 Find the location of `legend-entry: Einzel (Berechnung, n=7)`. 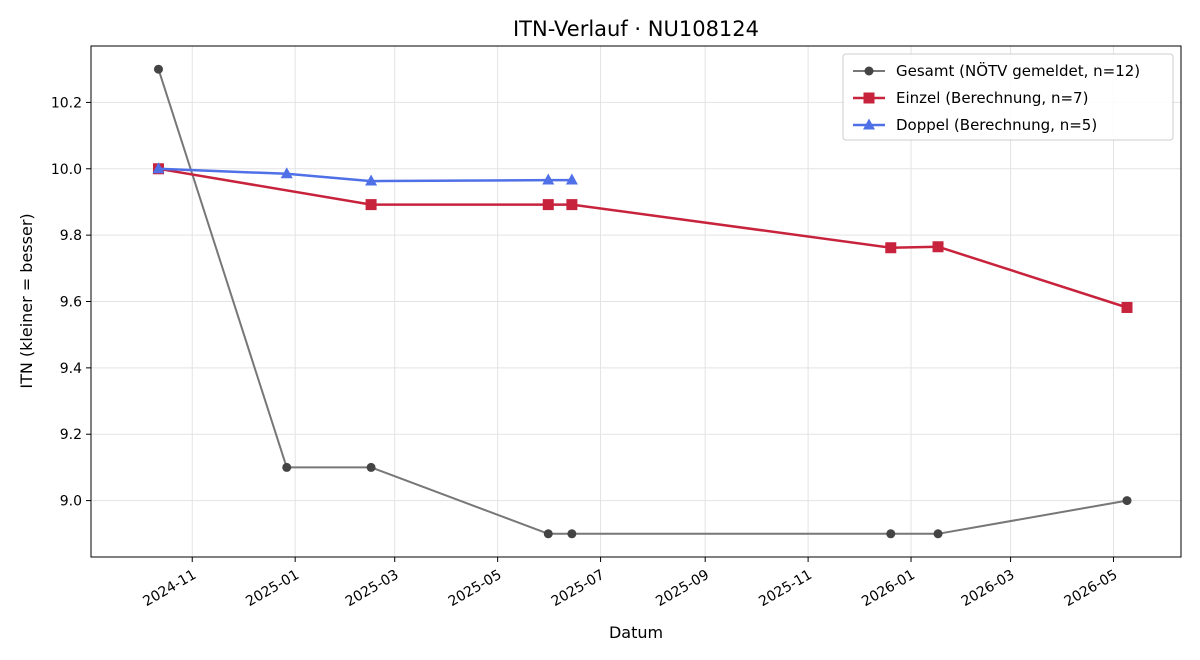

legend-entry: Einzel (Berechnung, n=7) is located at coordinates (992, 98).